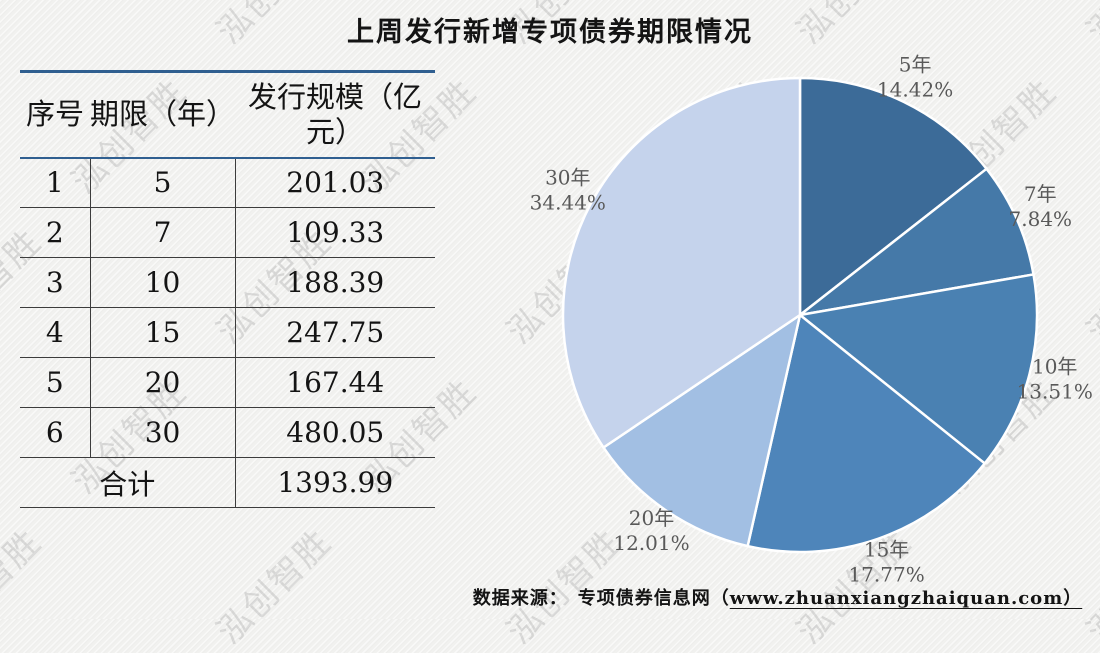 This screenshot has width=1100, height=653. What do you see at coordinates (55, 232) in the screenshot?
I see `table-cell: 2` at bounding box center [55, 232].